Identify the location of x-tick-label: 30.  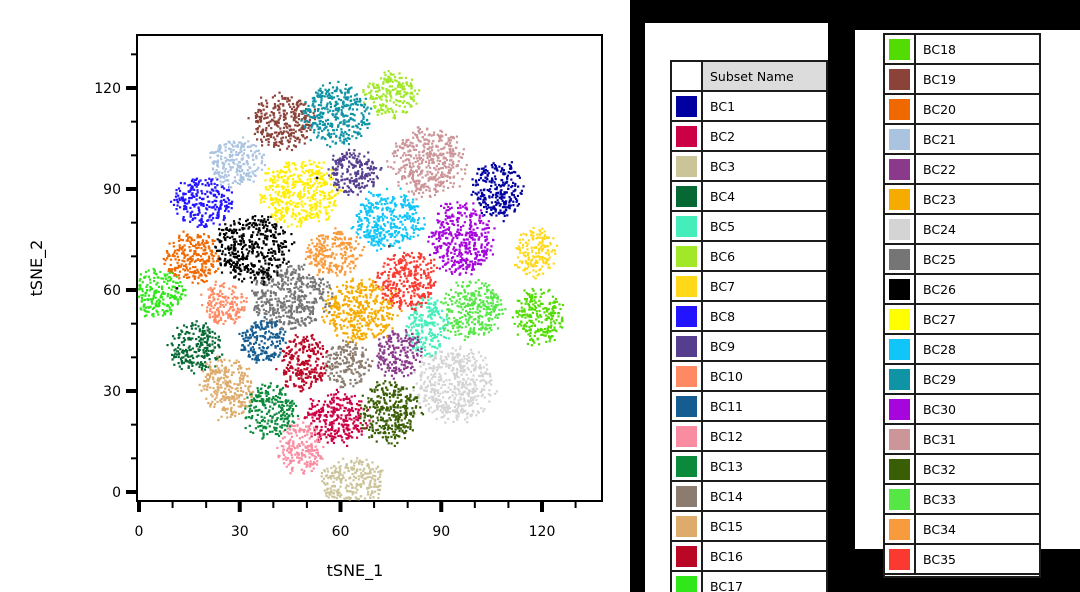
(240, 532).